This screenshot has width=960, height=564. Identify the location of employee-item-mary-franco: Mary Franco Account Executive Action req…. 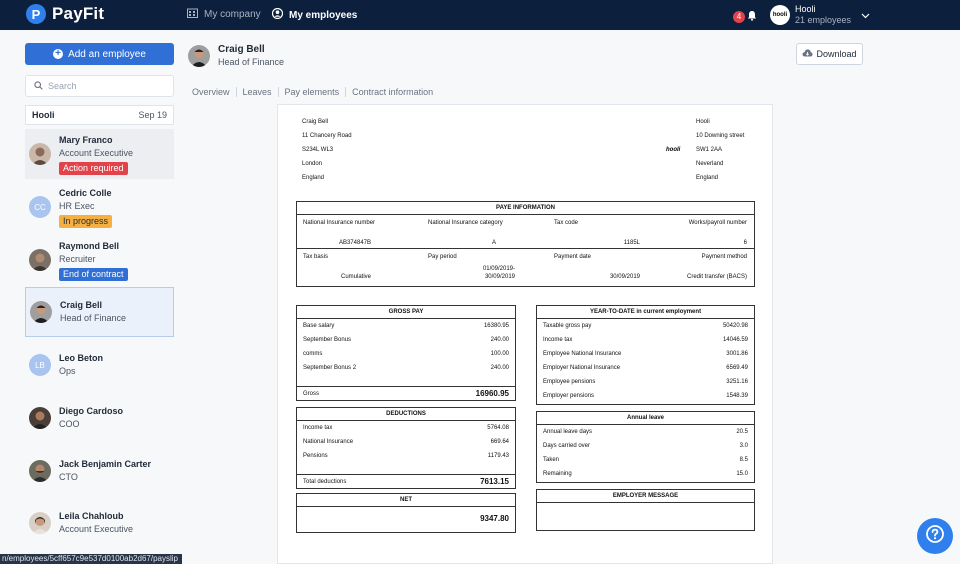
(99, 154).